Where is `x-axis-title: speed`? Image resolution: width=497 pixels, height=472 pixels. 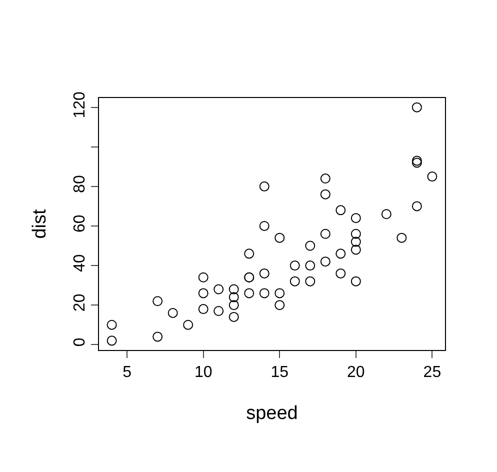 x-axis-title: speed is located at coordinates (272, 413).